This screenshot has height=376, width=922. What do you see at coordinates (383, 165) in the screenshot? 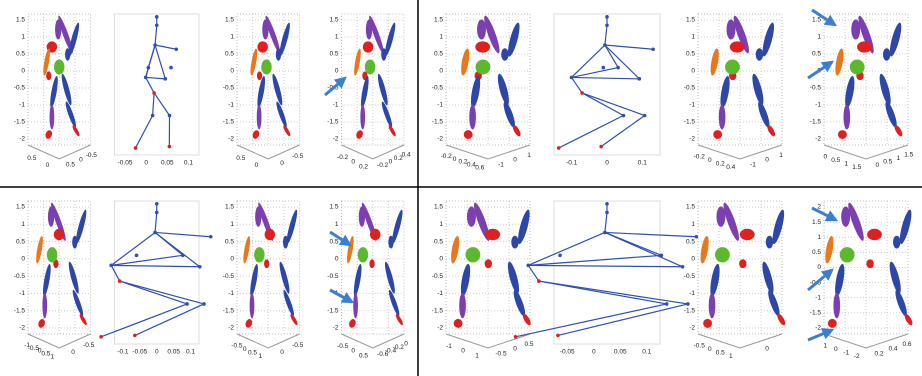
I see `z-tick-label: -0.2` at bounding box center [383, 165].